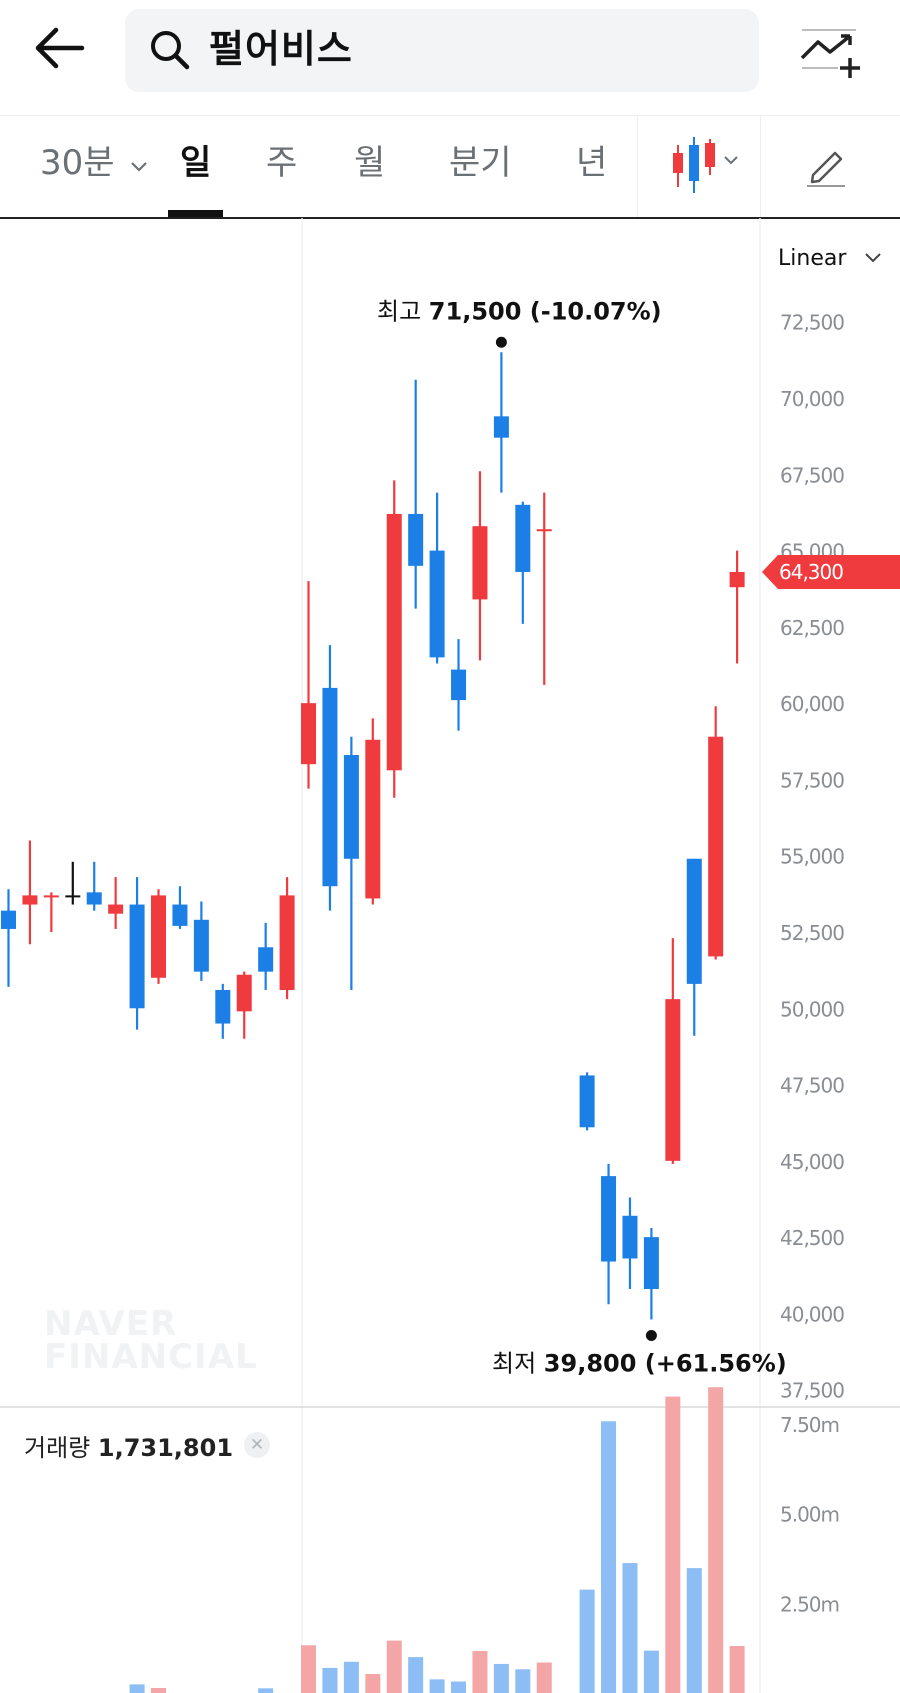 The height and width of the screenshot is (1693, 900). I want to click on high-label: 최고 71,500 (-10.07%), so click(519, 311).